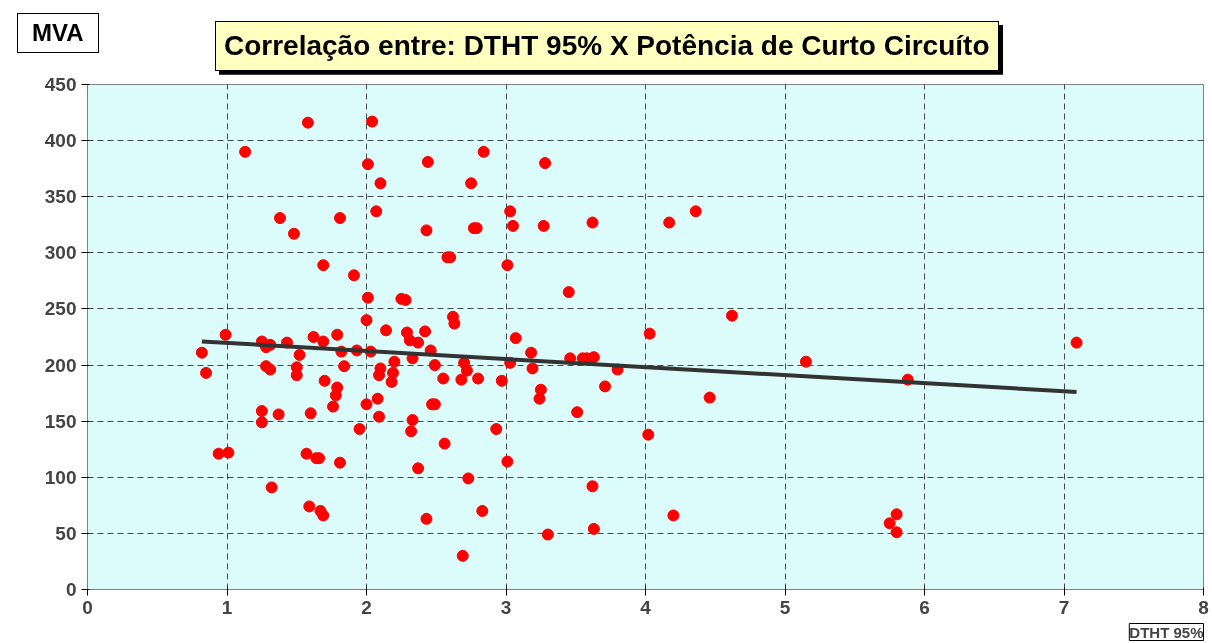 This screenshot has height=643, width=1212. I want to click on y-tick-label: 100, so click(60, 477).